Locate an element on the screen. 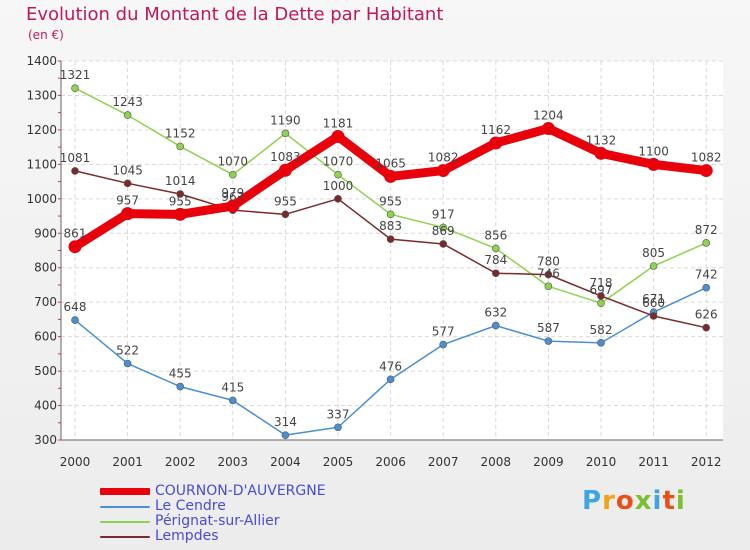 This screenshot has width=750, height=550. y-tick-label: 1200 is located at coordinates (41, 130).